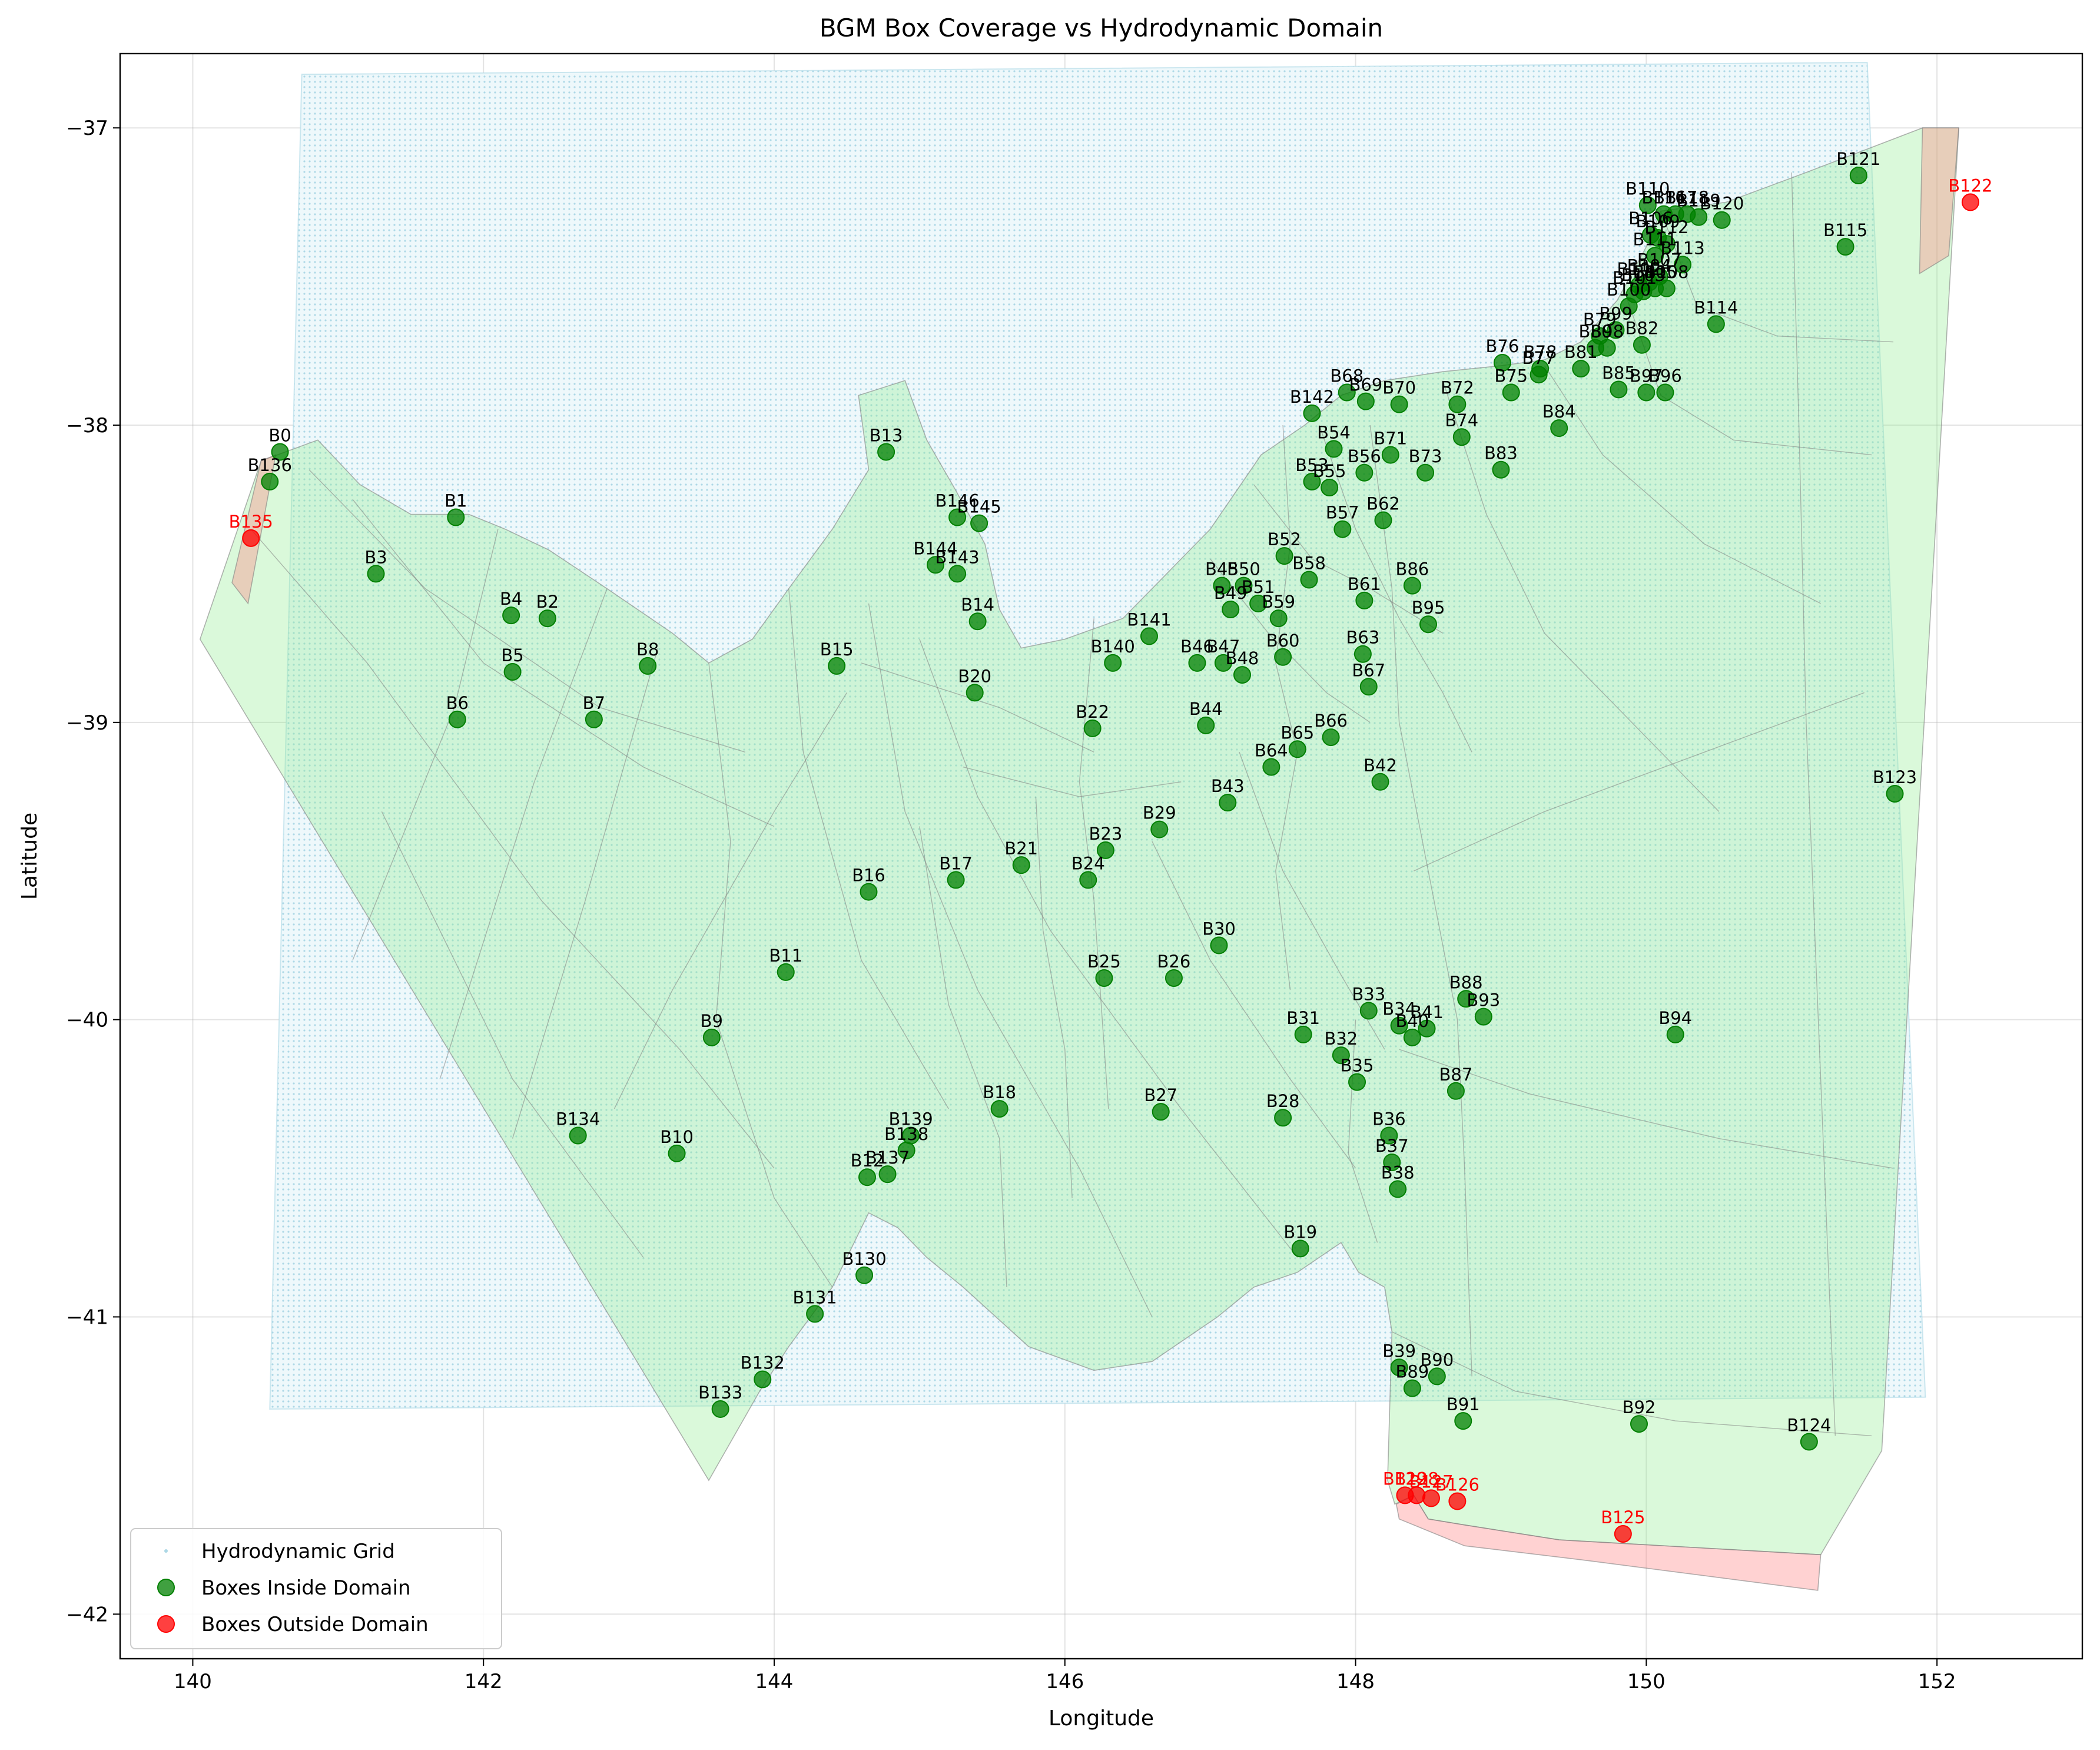 The height and width of the screenshot is (1750, 2100). What do you see at coordinates (1458, 388) in the screenshot?
I see `inside-box-label: B72` at bounding box center [1458, 388].